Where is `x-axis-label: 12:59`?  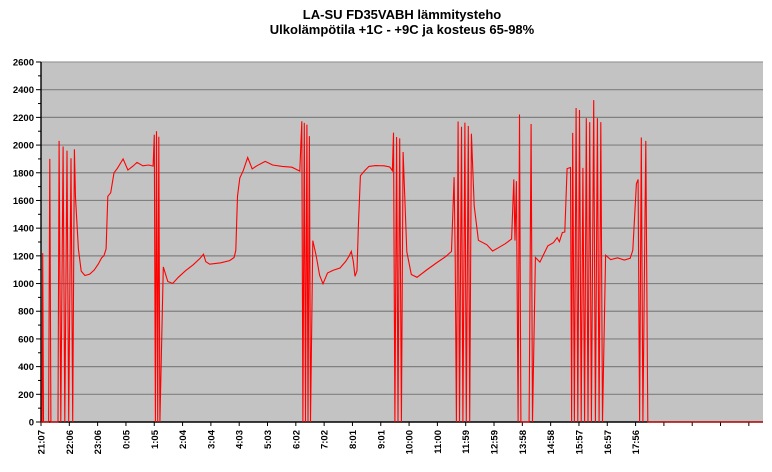 x-axis-label: 12:59 is located at coordinates (495, 442).